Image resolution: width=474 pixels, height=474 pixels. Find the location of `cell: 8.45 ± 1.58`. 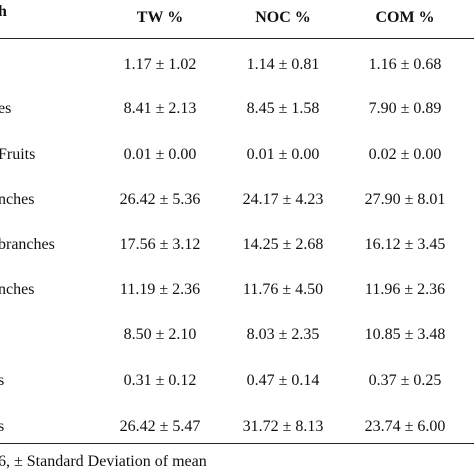

cell: 8.45 ± 1.58 is located at coordinates (283, 108).